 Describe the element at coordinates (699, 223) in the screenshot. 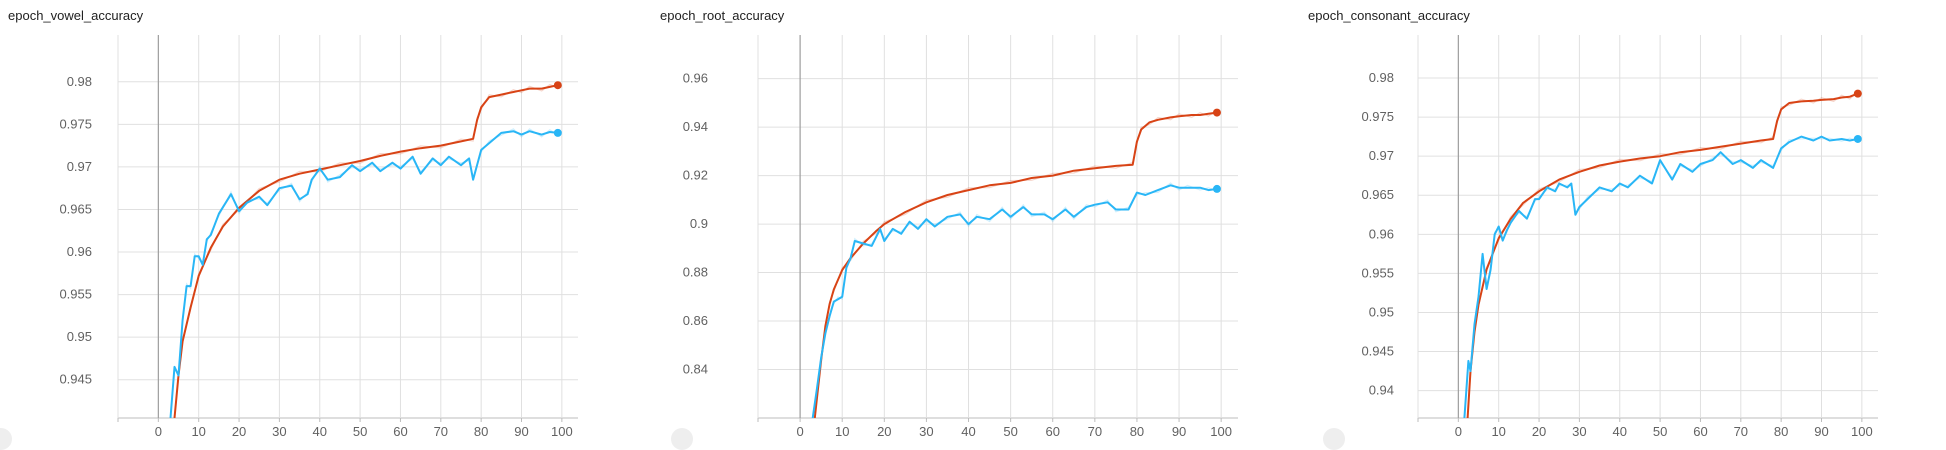

I see `y-tick-label: 0.9` at that location.